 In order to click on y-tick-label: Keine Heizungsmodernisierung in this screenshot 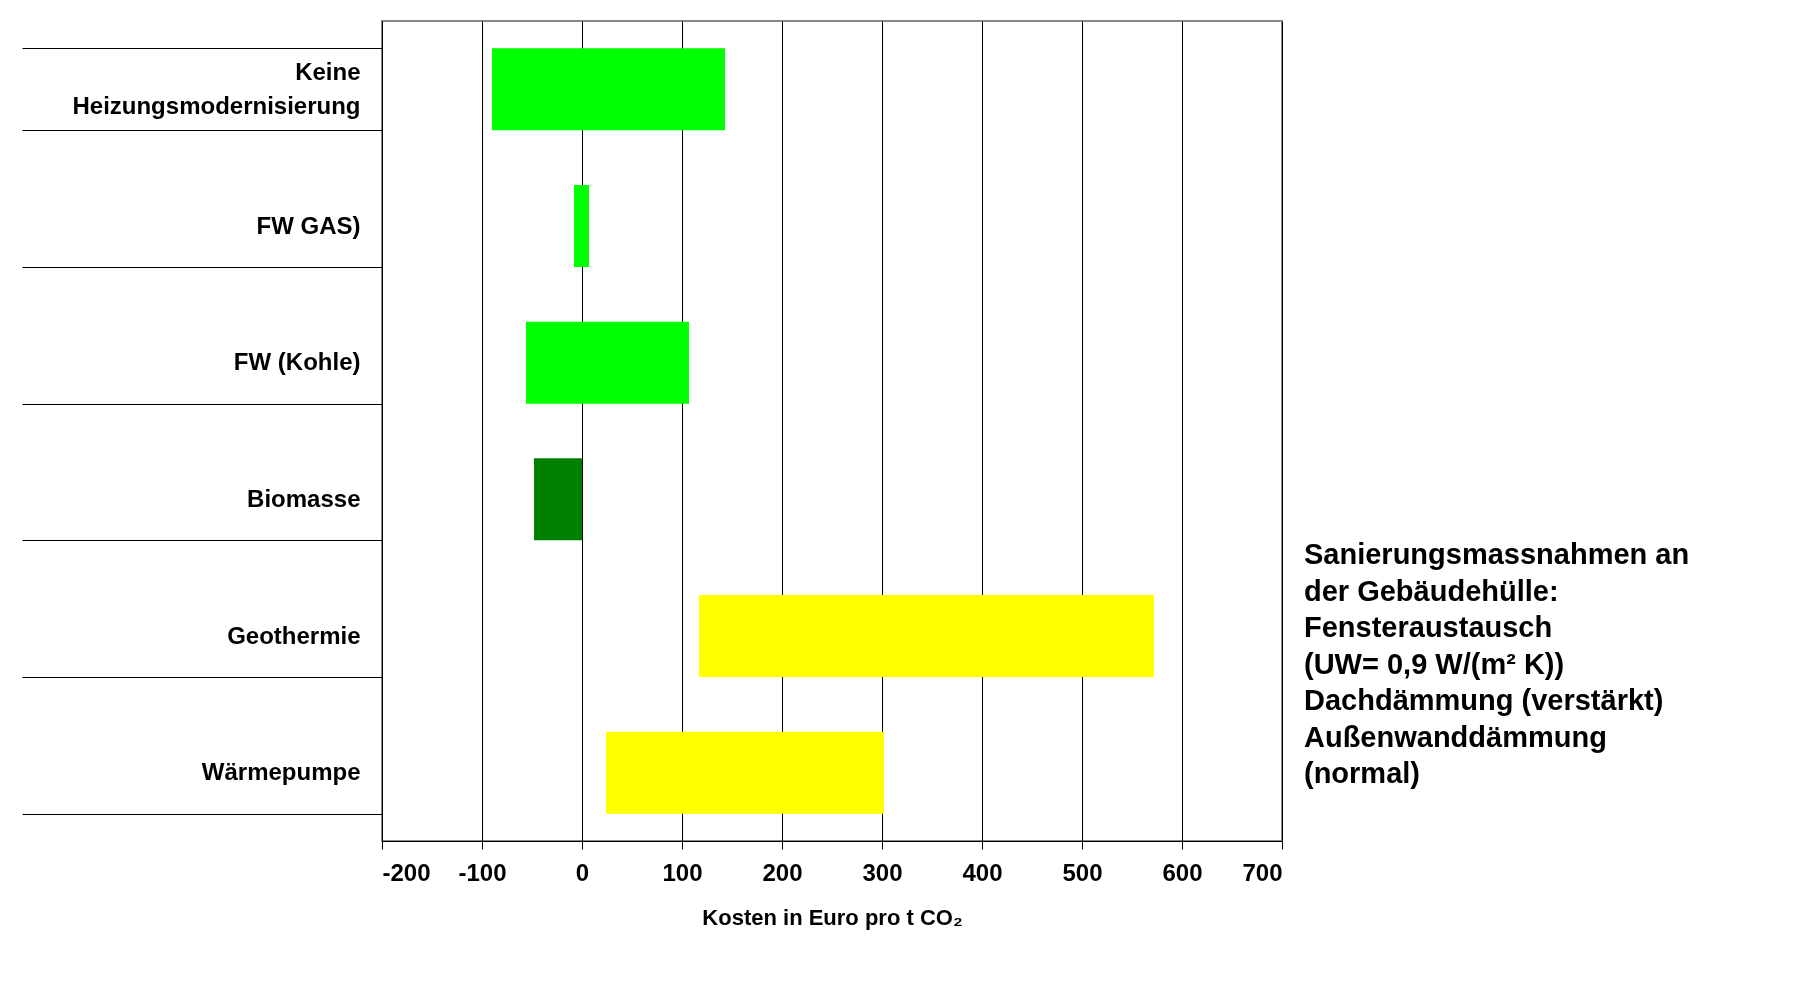, I will do `click(216, 88)`.